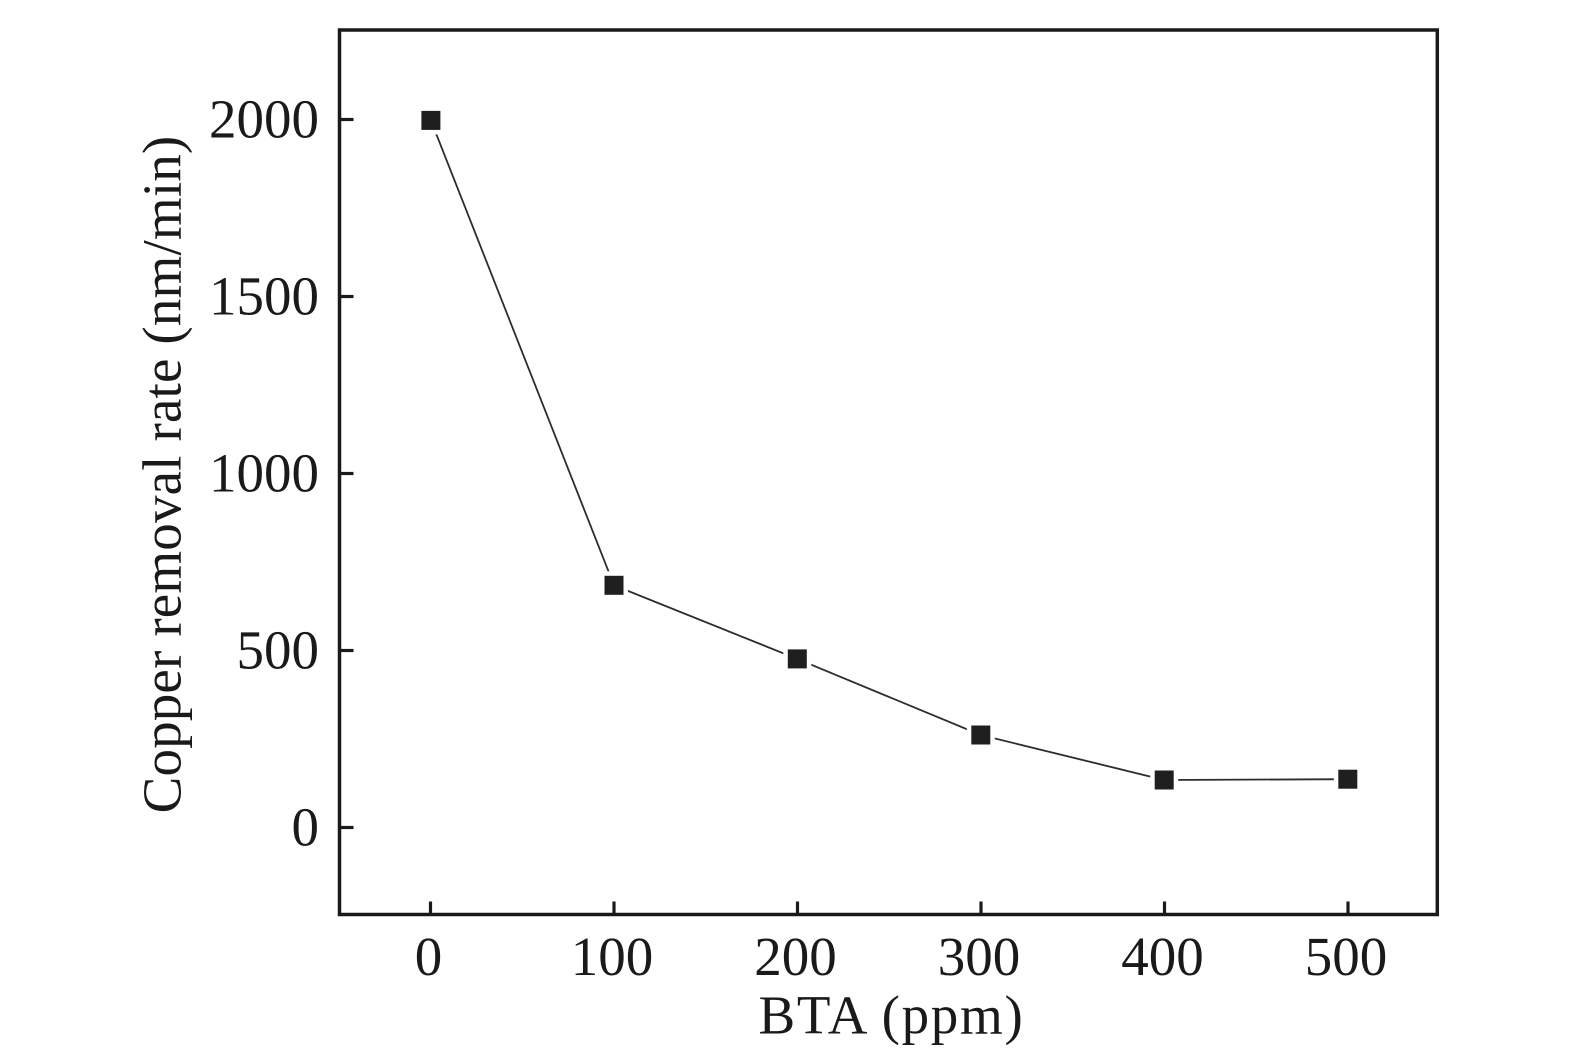 The width and height of the screenshot is (1575, 1054). Describe the element at coordinates (795, 956) in the screenshot. I see `svg-text: 200` at that location.